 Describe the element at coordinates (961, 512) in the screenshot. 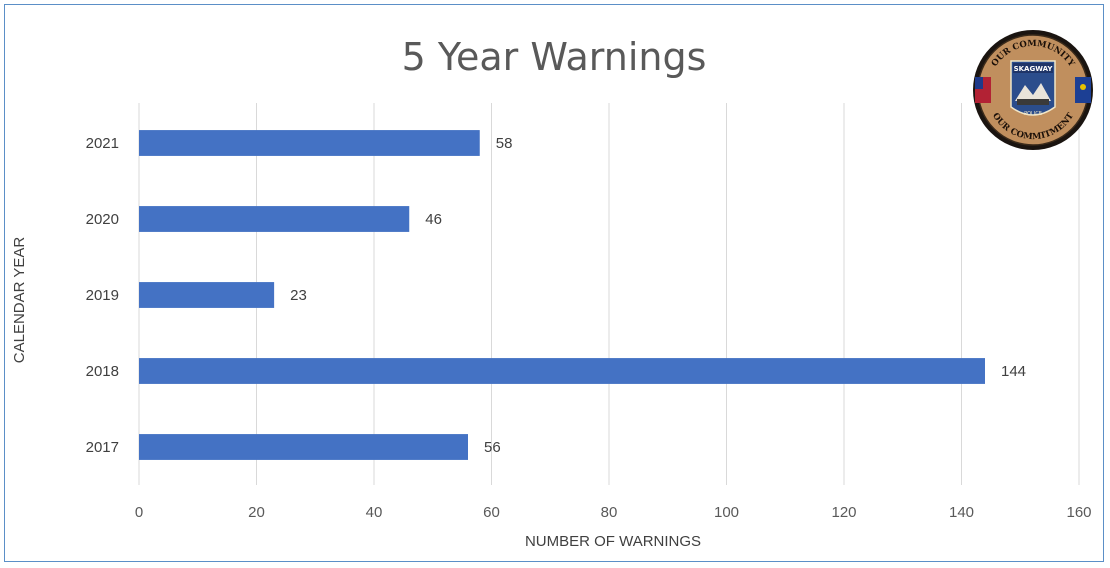

I see `x-tick-label: 140` at that location.